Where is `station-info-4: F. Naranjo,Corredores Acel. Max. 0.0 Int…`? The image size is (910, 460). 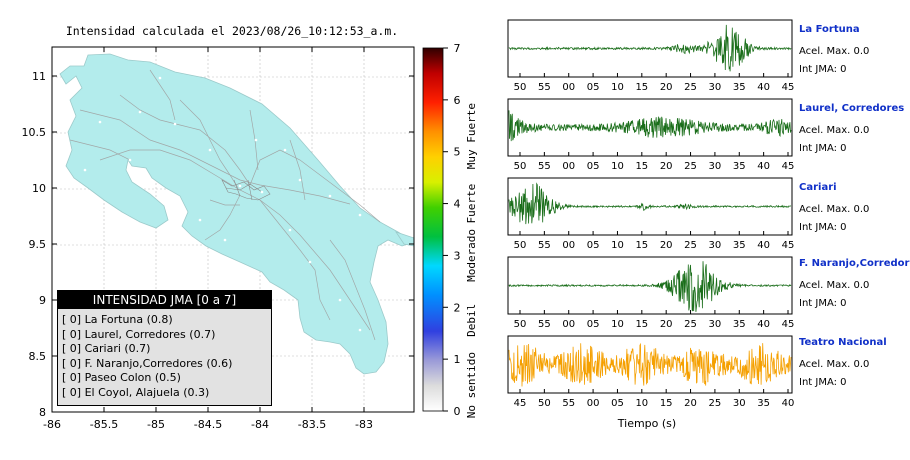
station-info-4: F. Naranjo,Corredores Acel. Max. 0.0 Int… is located at coordinates (854, 286).